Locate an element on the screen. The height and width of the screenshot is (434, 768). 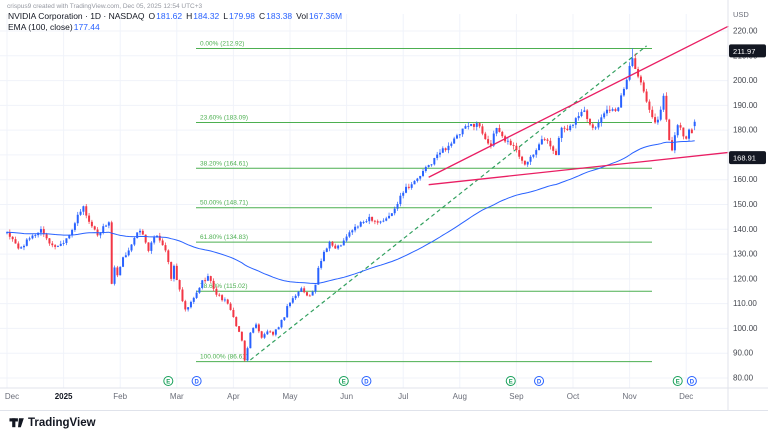
ema-legend: EMA (100, close)177.44 is located at coordinates (54, 27).